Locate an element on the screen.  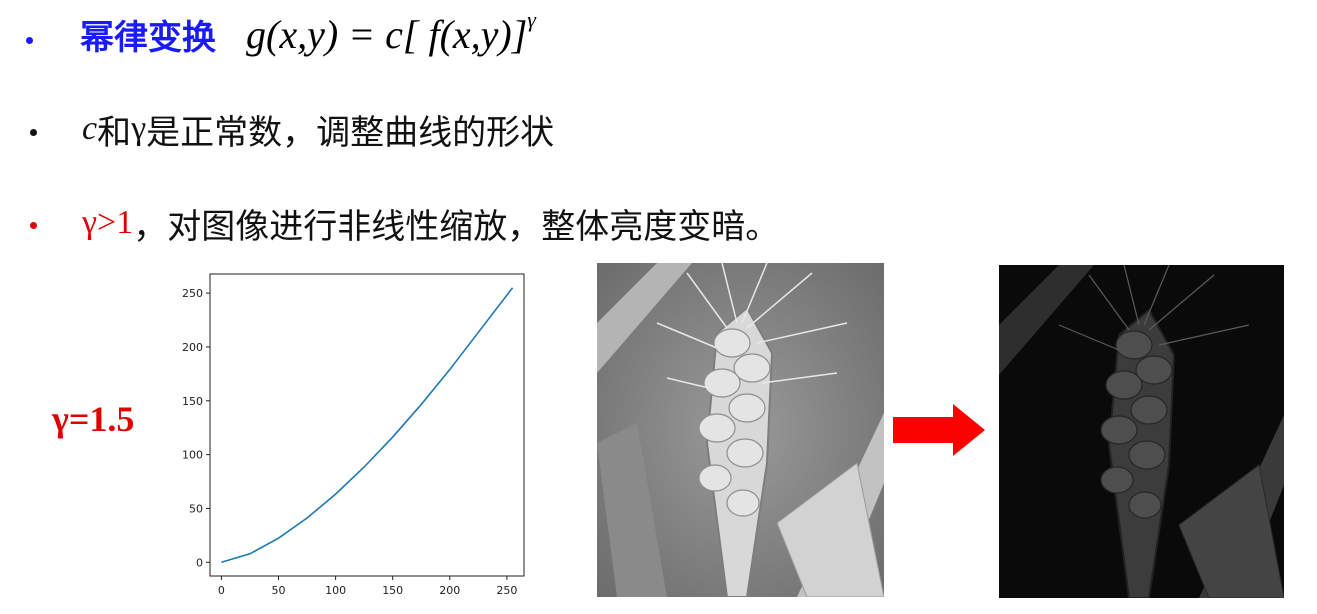
wheat-ear-original-image is located at coordinates (740, 430).